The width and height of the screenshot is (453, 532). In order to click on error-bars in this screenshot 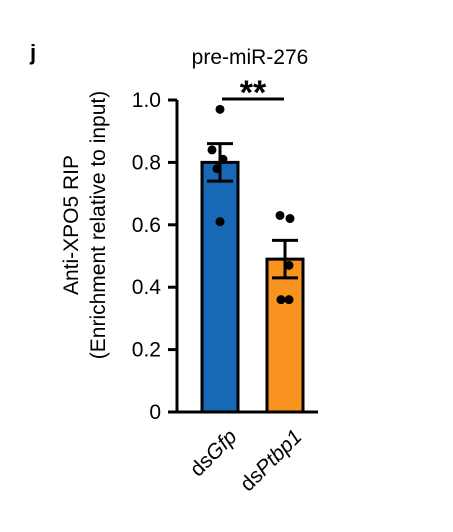, I will do `click(252, 211)`.